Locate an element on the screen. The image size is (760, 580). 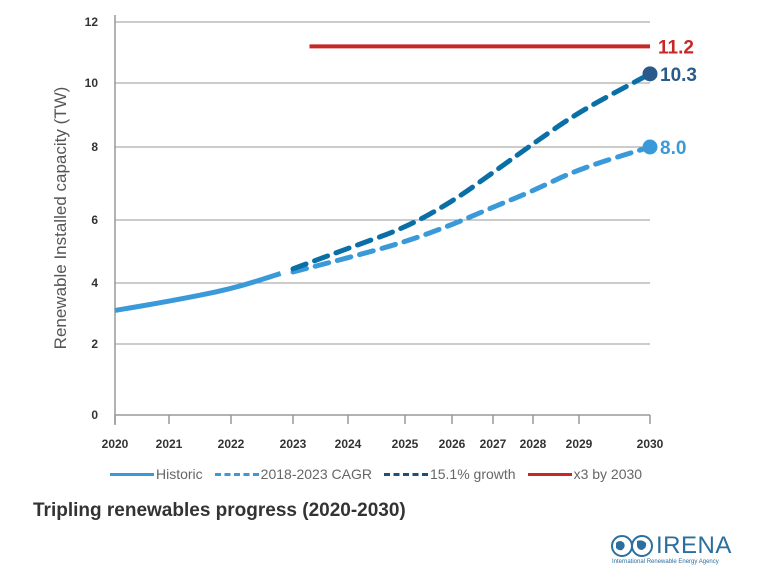
x-tick-label: 2021 is located at coordinates (169, 444).